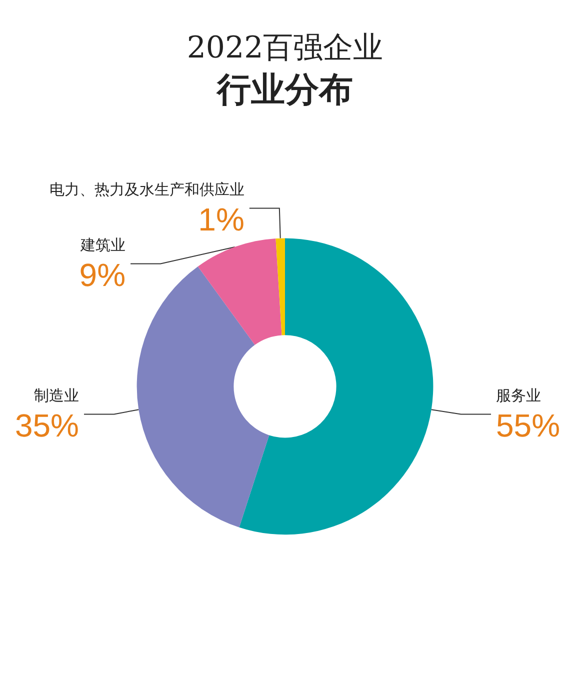 The image size is (570, 690). I want to click on chart-subtitle: 行业分布, so click(284, 90).